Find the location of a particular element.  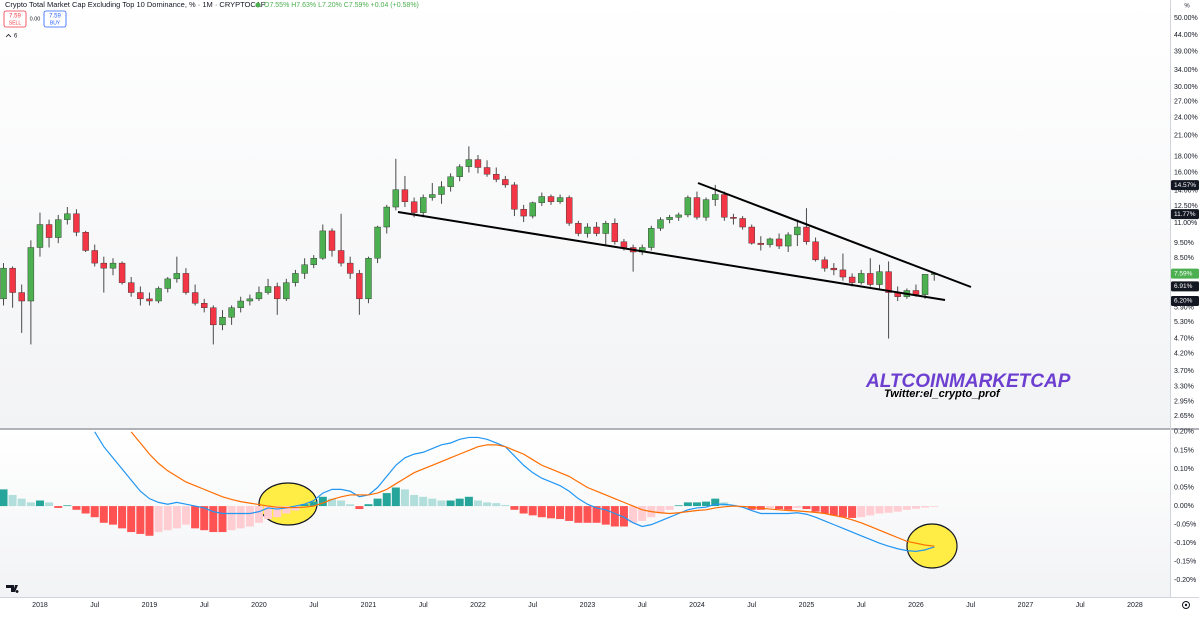

x-tick-label: 2028 is located at coordinates (1135, 605).